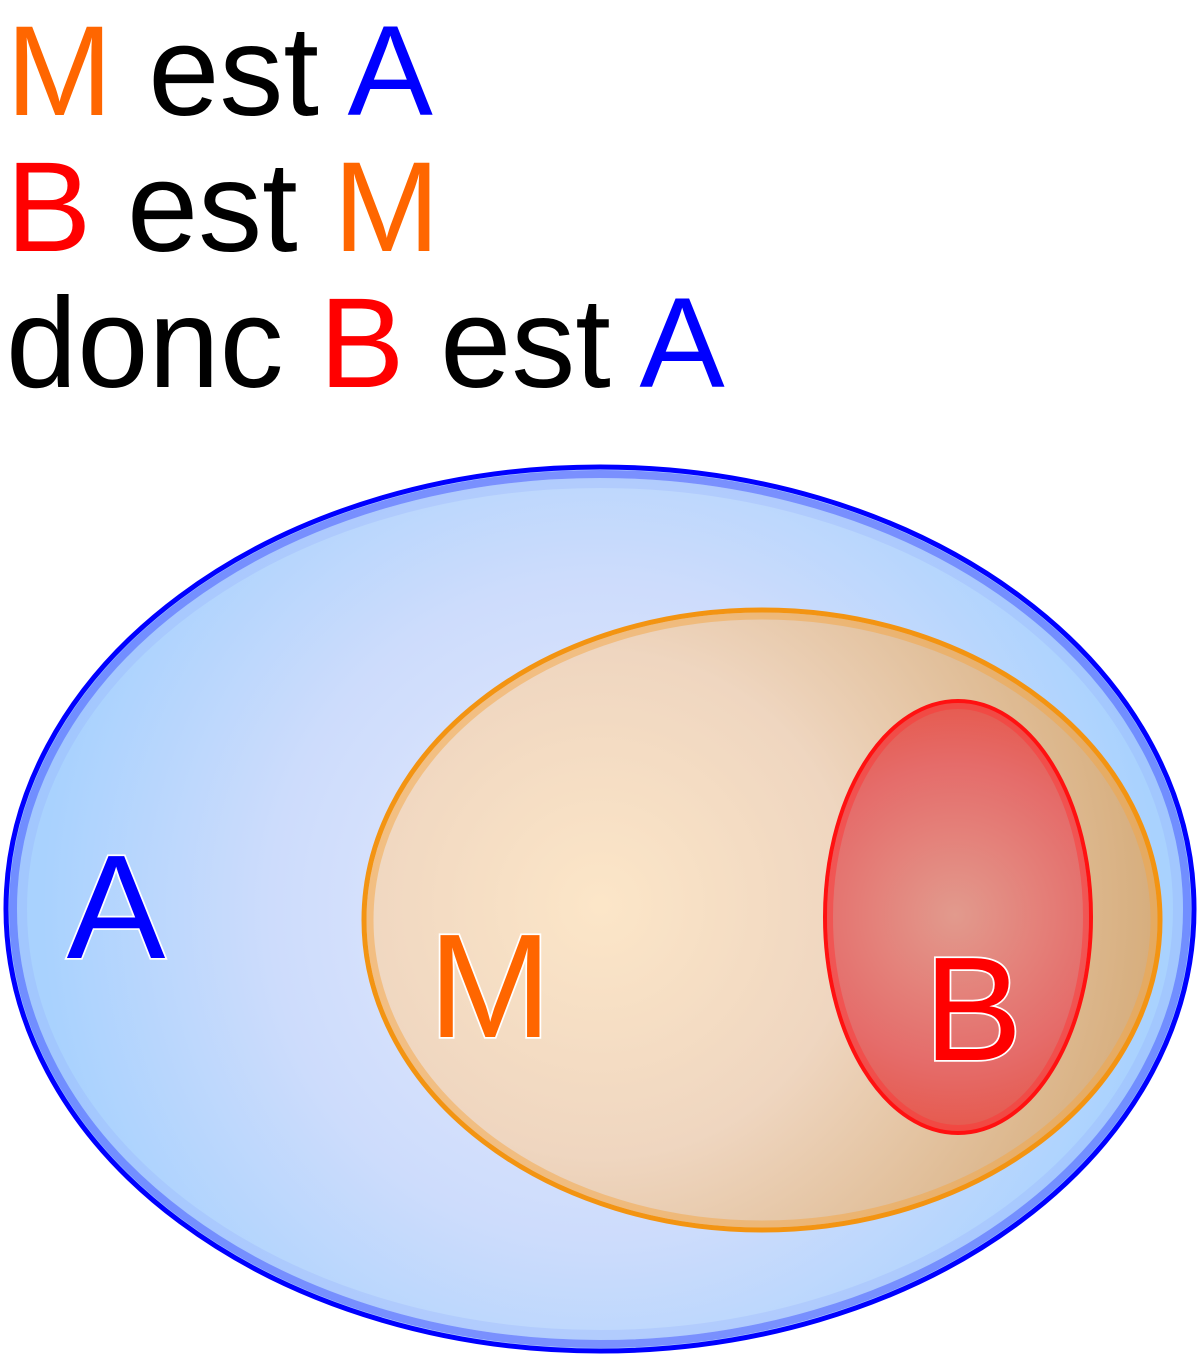 This screenshot has height=1354, width=1200. Describe the element at coordinates (145, 343) in the screenshot. I see `conclusion-word: donc` at that location.